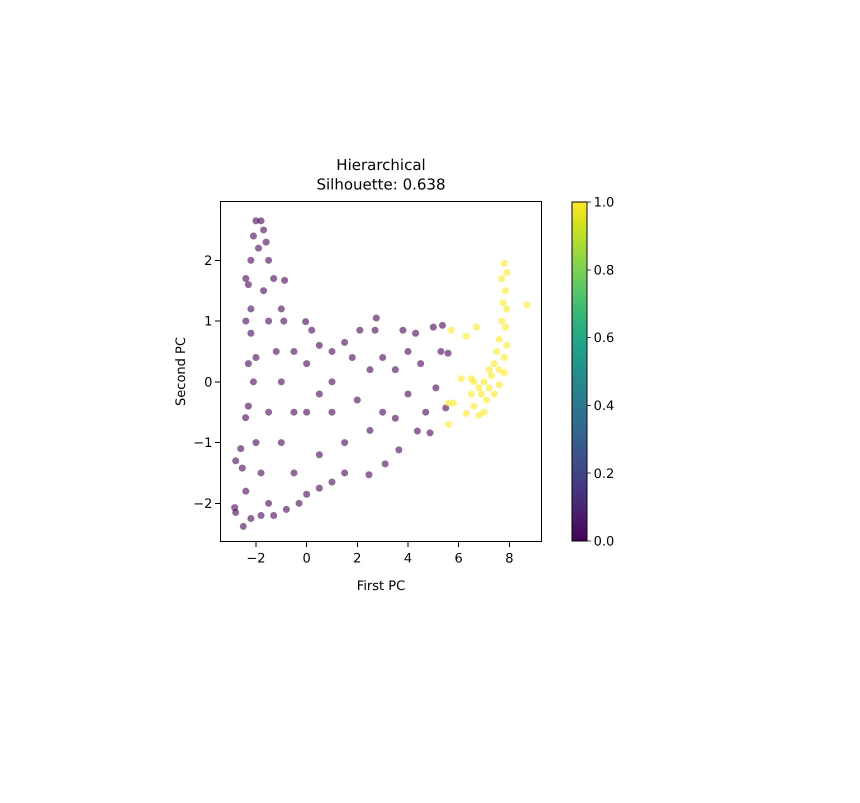 The width and height of the screenshot is (860, 803). Describe the element at coordinates (208, 261) in the screenshot. I see `y-tick-label: 2` at that location.